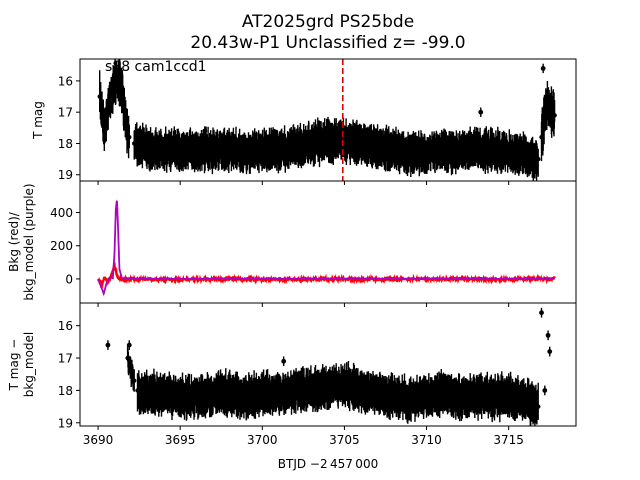 The height and width of the screenshot is (480, 640). I want to click on y-tick-label: 0, so click(69, 279).